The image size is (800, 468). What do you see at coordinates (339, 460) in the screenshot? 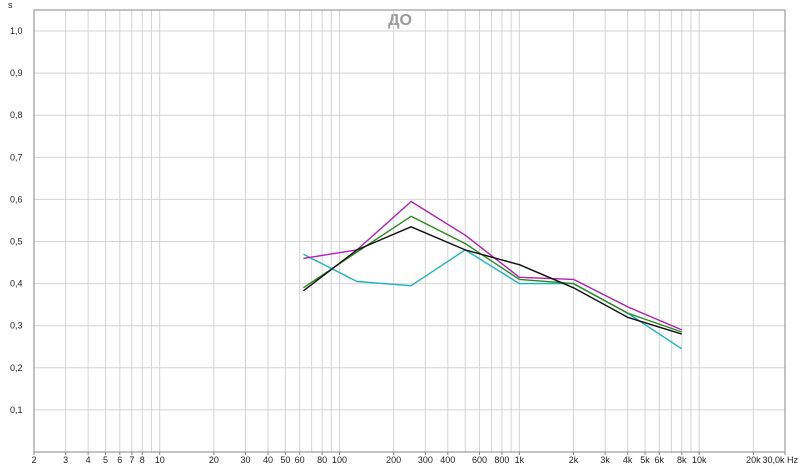
I see `x-tick-label: 100` at bounding box center [339, 460].